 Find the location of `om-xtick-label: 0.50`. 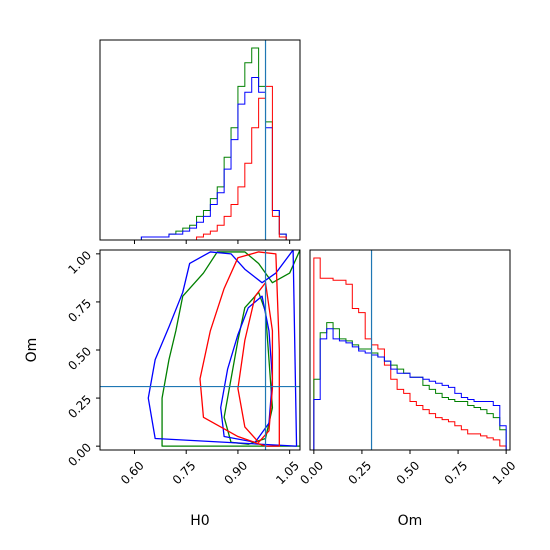

om-xtick-label: 0.50 is located at coordinates (408, 472).